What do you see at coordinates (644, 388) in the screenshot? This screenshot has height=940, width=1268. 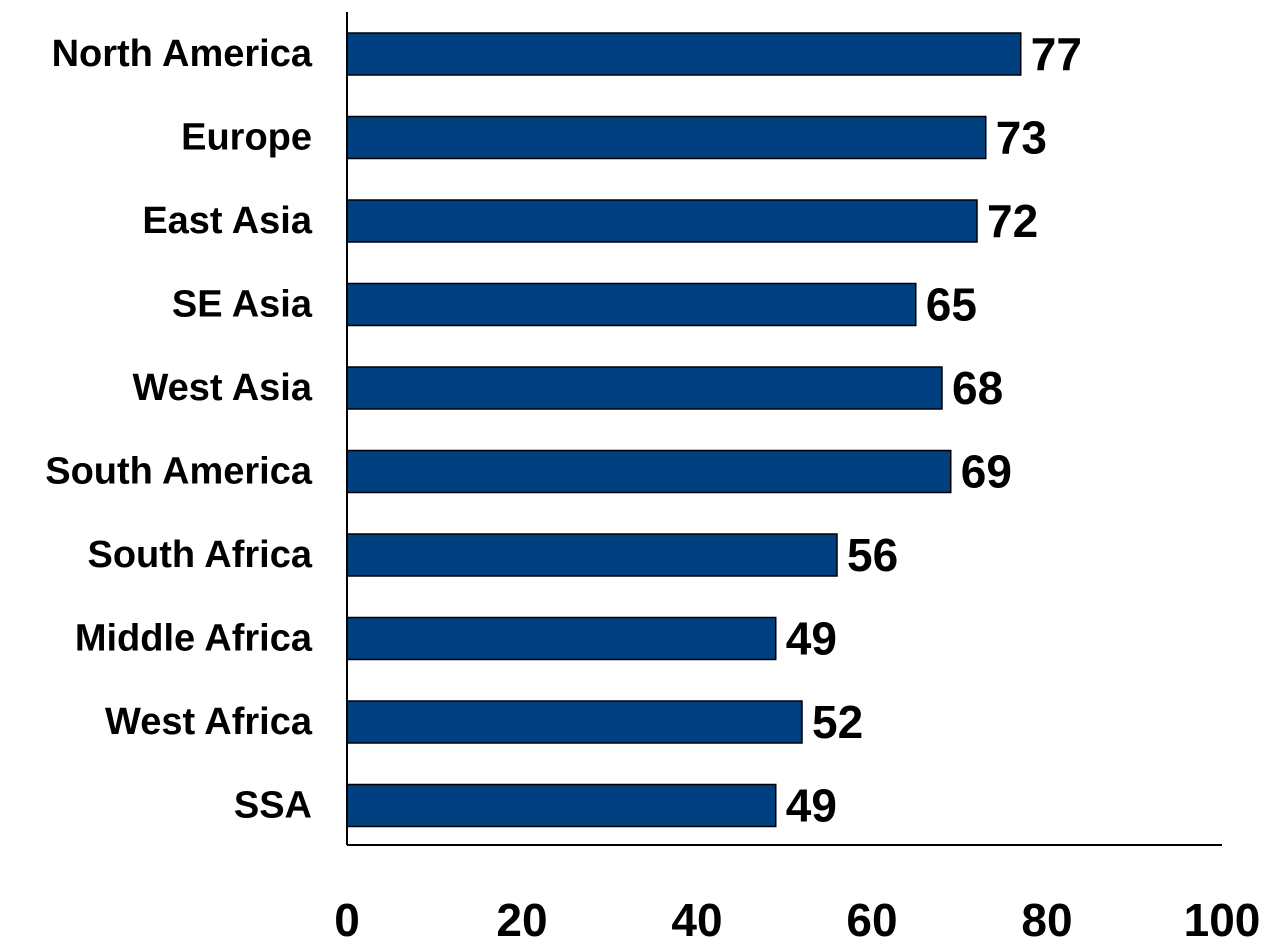 I see `bar-west-asia` at bounding box center [644, 388].